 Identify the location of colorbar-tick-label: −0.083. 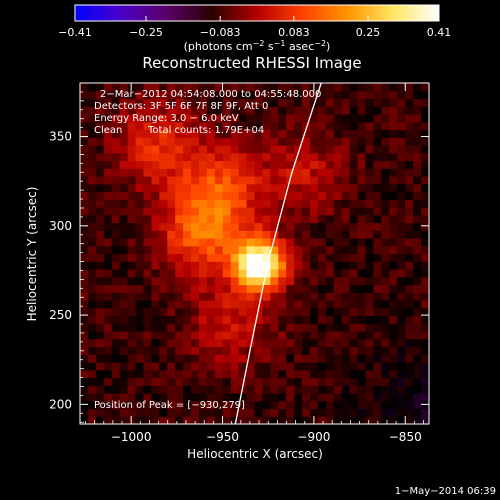
(220, 32).